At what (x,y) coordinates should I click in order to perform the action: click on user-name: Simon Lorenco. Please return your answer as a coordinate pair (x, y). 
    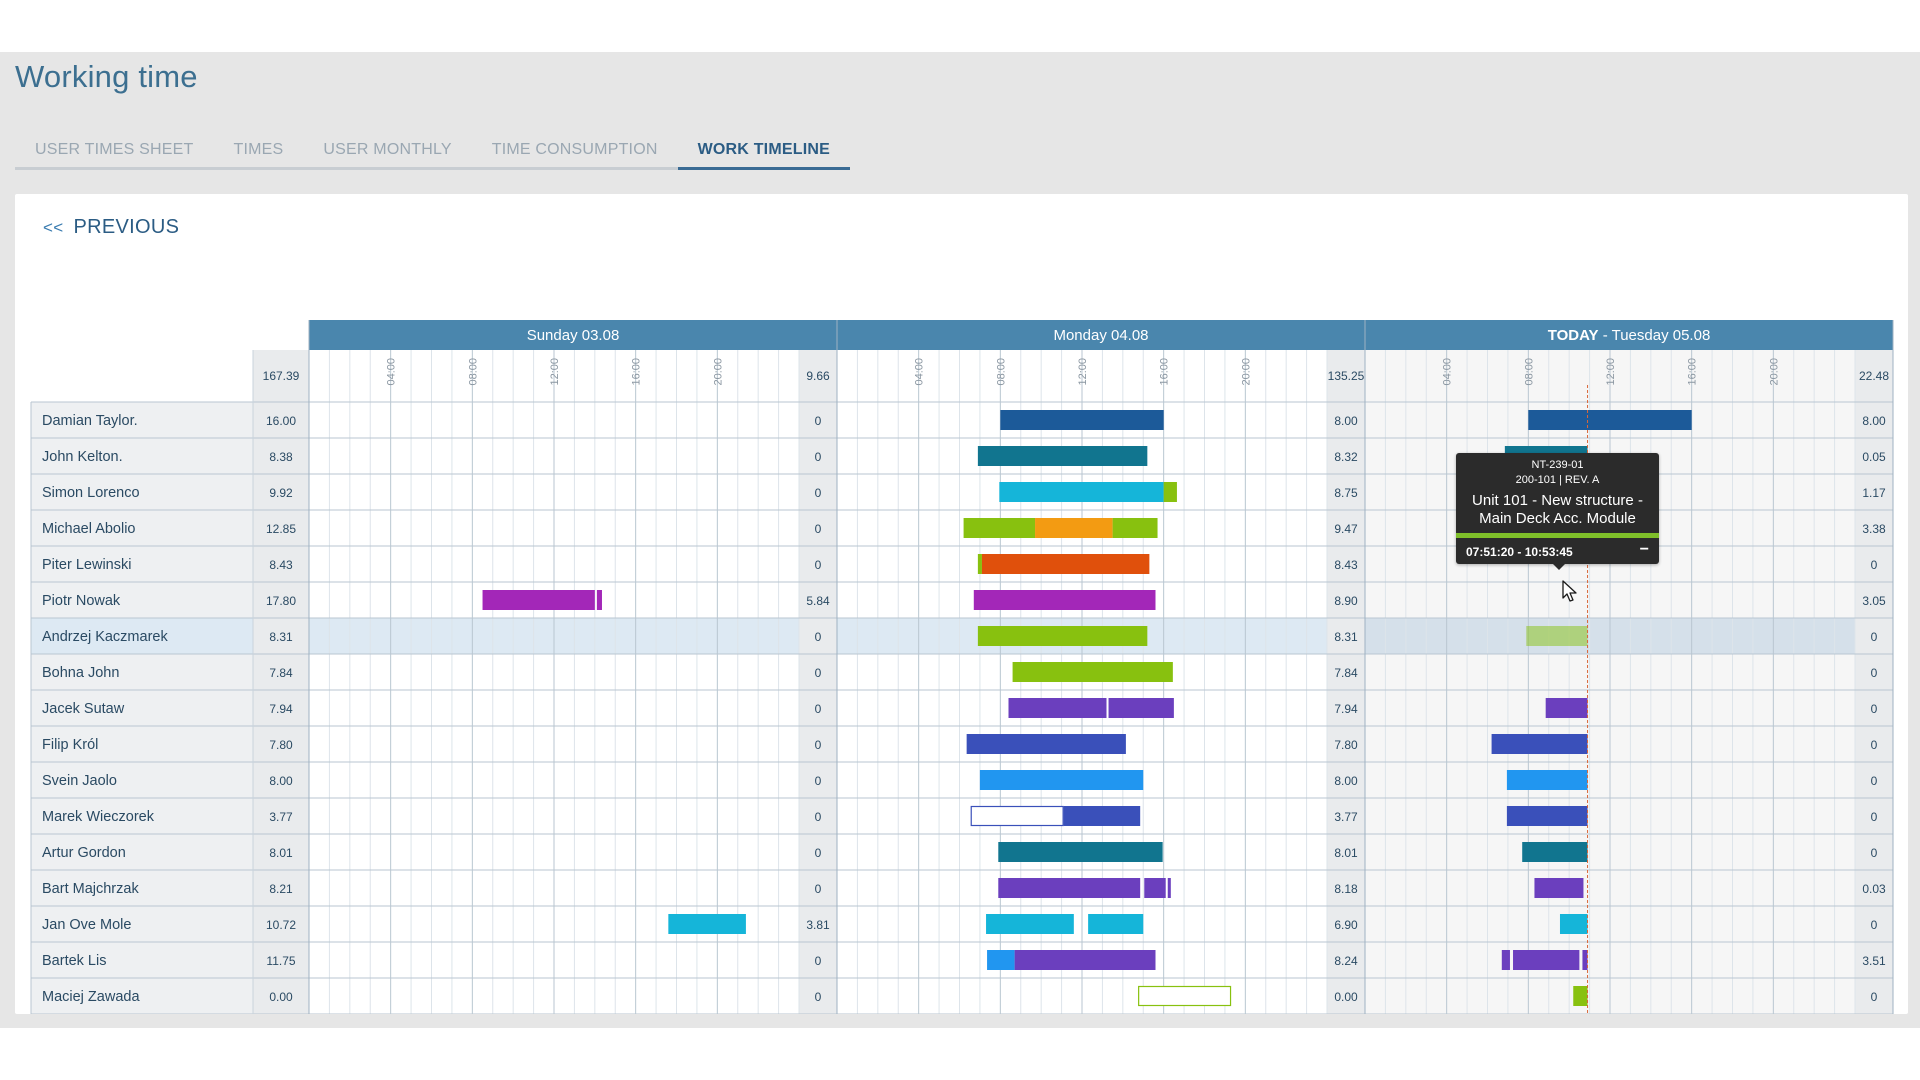
    Looking at the image, I should click on (91, 493).